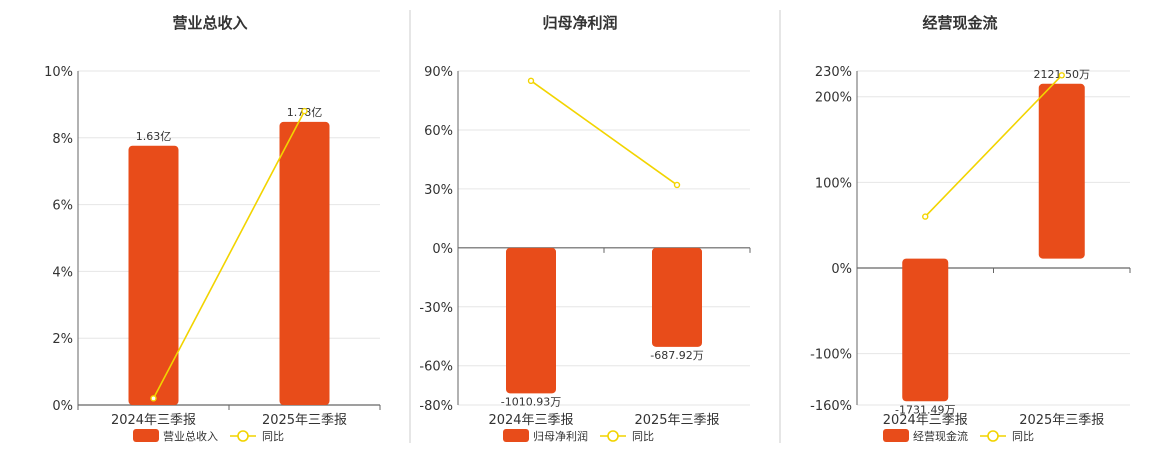 The height and width of the screenshot is (450, 1160). What do you see at coordinates (925, 409) in the screenshot?
I see `bar-data-label: -1731.49万` at bounding box center [925, 409].